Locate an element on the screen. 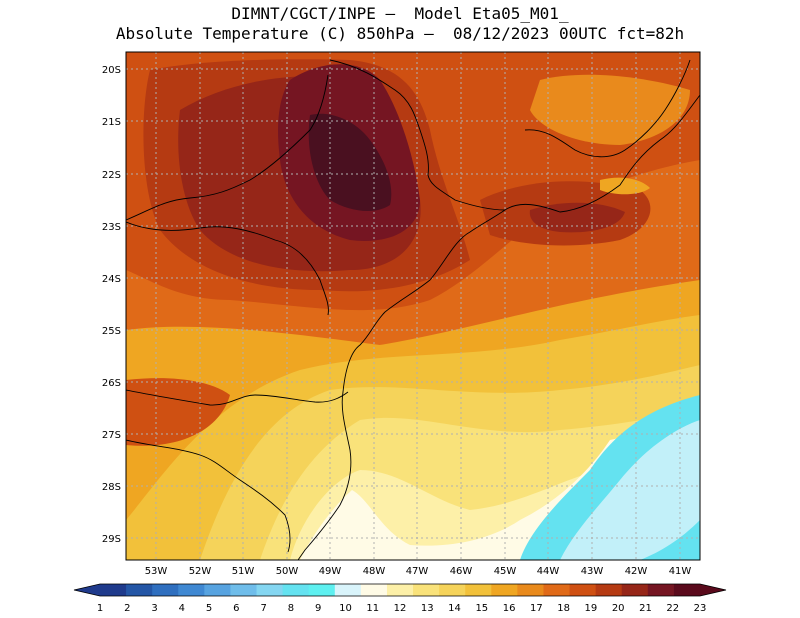 Image resolution: width=800 pixels, height=618 pixels. colorbar-label: 10 is located at coordinates (345, 608).